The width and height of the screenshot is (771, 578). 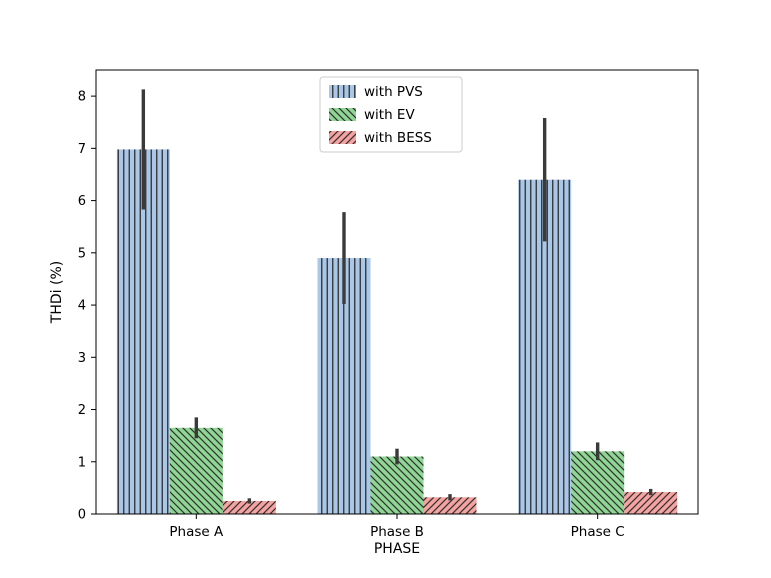 What do you see at coordinates (82, 462) in the screenshot?
I see `y-tick-label: 1` at bounding box center [82, 462].